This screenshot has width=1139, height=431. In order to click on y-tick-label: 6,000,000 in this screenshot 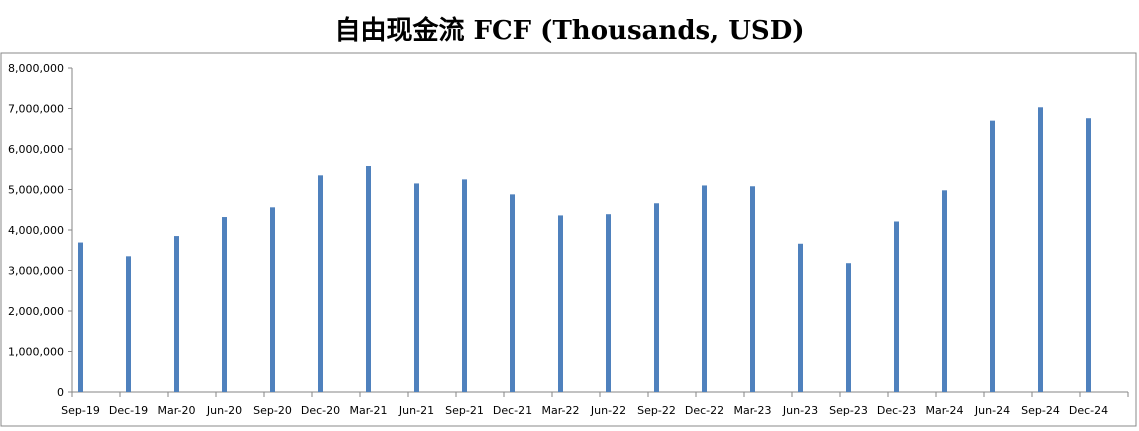, I will do `click(36, 149)`.